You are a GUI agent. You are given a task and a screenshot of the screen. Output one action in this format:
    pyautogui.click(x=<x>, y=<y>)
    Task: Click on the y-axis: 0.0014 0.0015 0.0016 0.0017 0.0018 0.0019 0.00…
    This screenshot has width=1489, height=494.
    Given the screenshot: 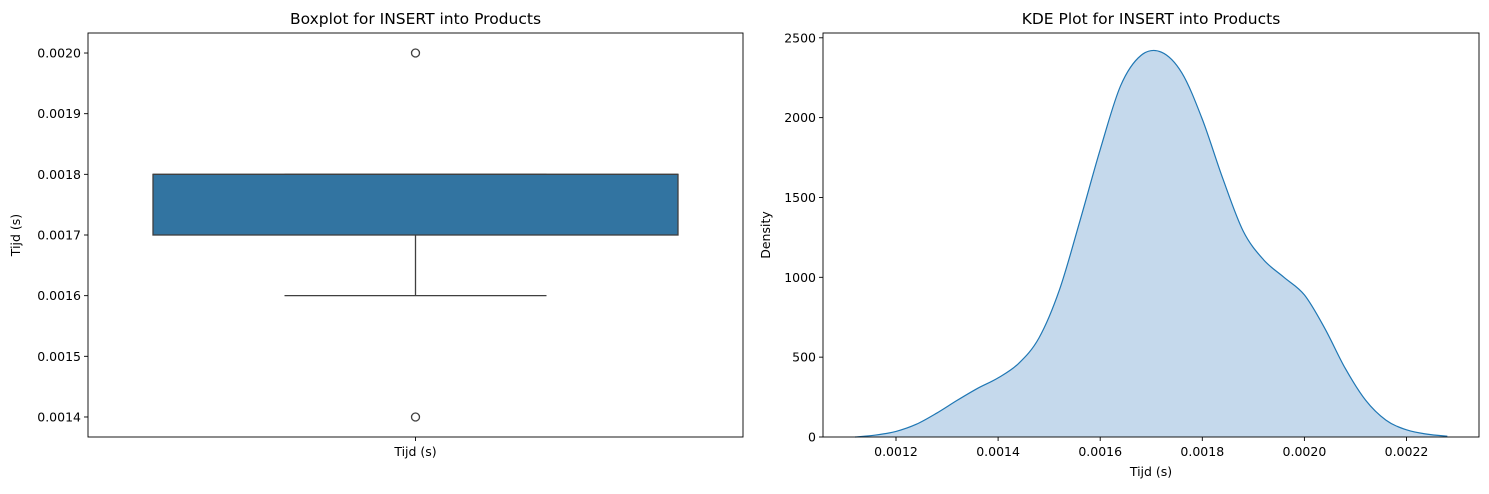 What is the action you would take?
    pyautogui.click(x=62, y=235)
    